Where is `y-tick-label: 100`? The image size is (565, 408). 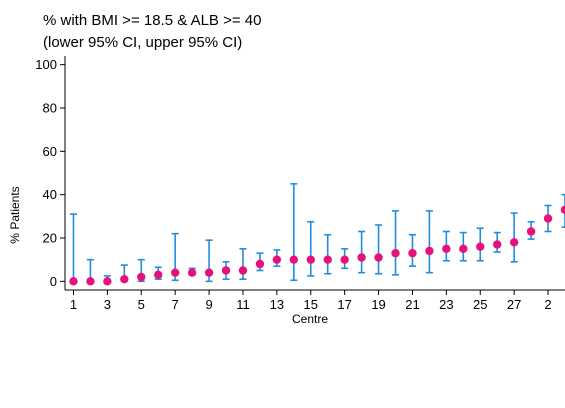 y-tick-label: 100 is located at coordinates (46, 64).